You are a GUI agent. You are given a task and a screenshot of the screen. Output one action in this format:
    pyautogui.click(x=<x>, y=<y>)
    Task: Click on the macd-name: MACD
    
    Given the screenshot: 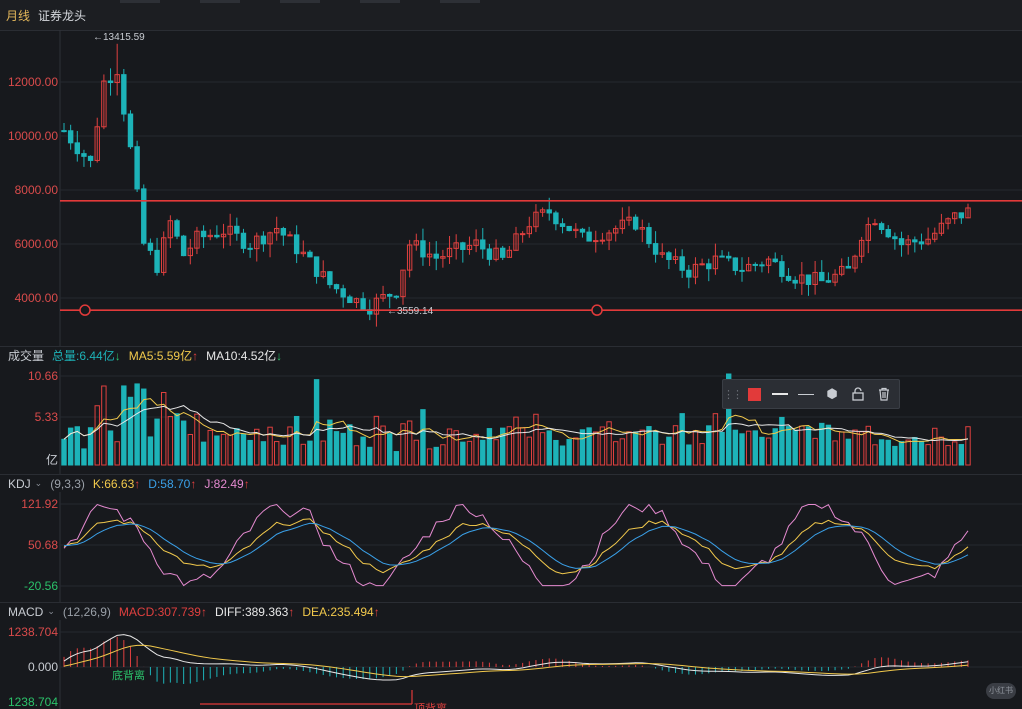 What is the action you would take?
    pyautogui.click(x=26, y=611)
    